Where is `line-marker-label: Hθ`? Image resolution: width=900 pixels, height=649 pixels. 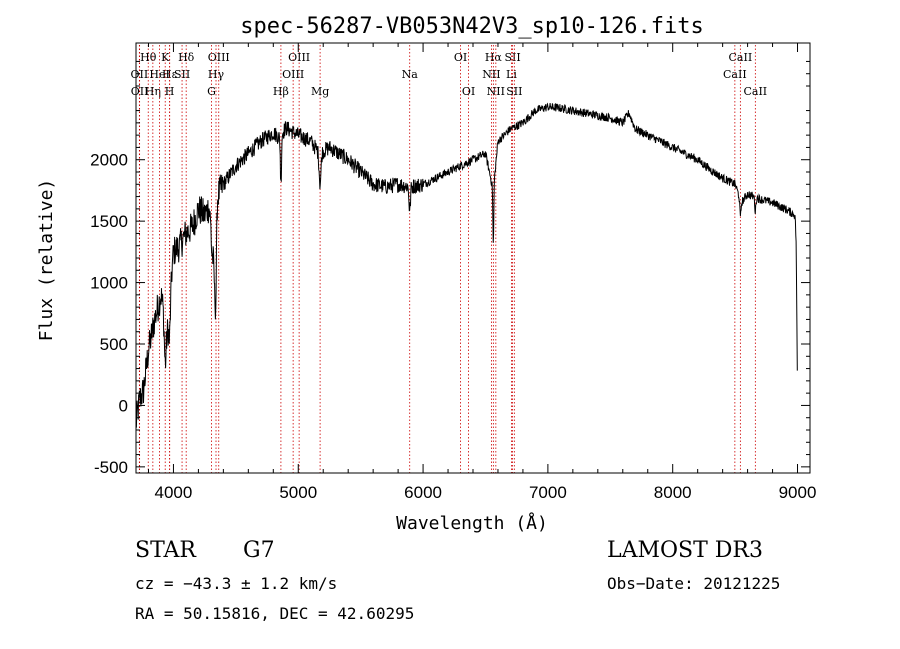 line-marker-label: Hθ is located at coordinates (148, 57).